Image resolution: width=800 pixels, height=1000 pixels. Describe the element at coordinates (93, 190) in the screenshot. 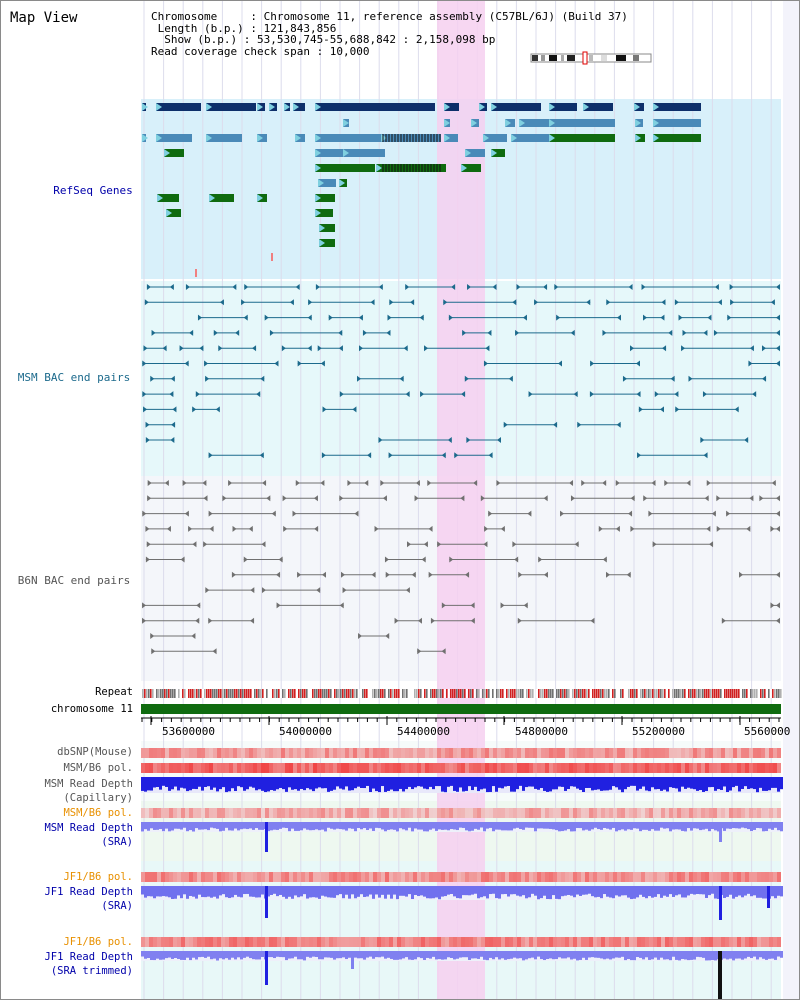

I see `label-refseq-genes: RefSeq Genes` at that location.